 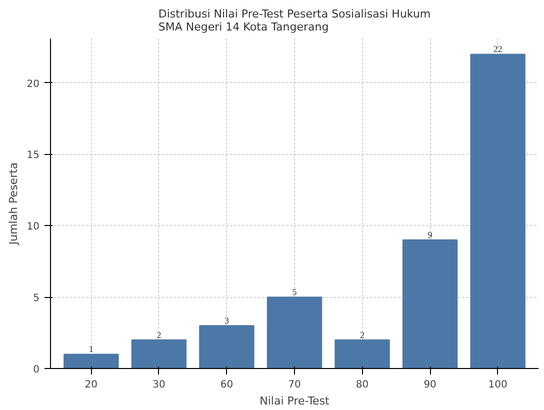 What do you see at coordinates (294, 385) in the screenshot?
I see `x-tick-label: 70` at bounding box center [294, 385].